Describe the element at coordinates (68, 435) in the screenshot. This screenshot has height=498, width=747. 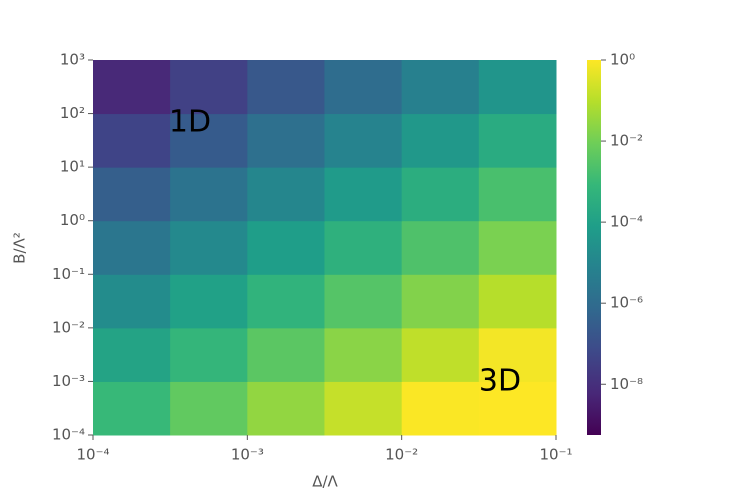
I see `y-tick-label: 10⁻⁴` at that location.